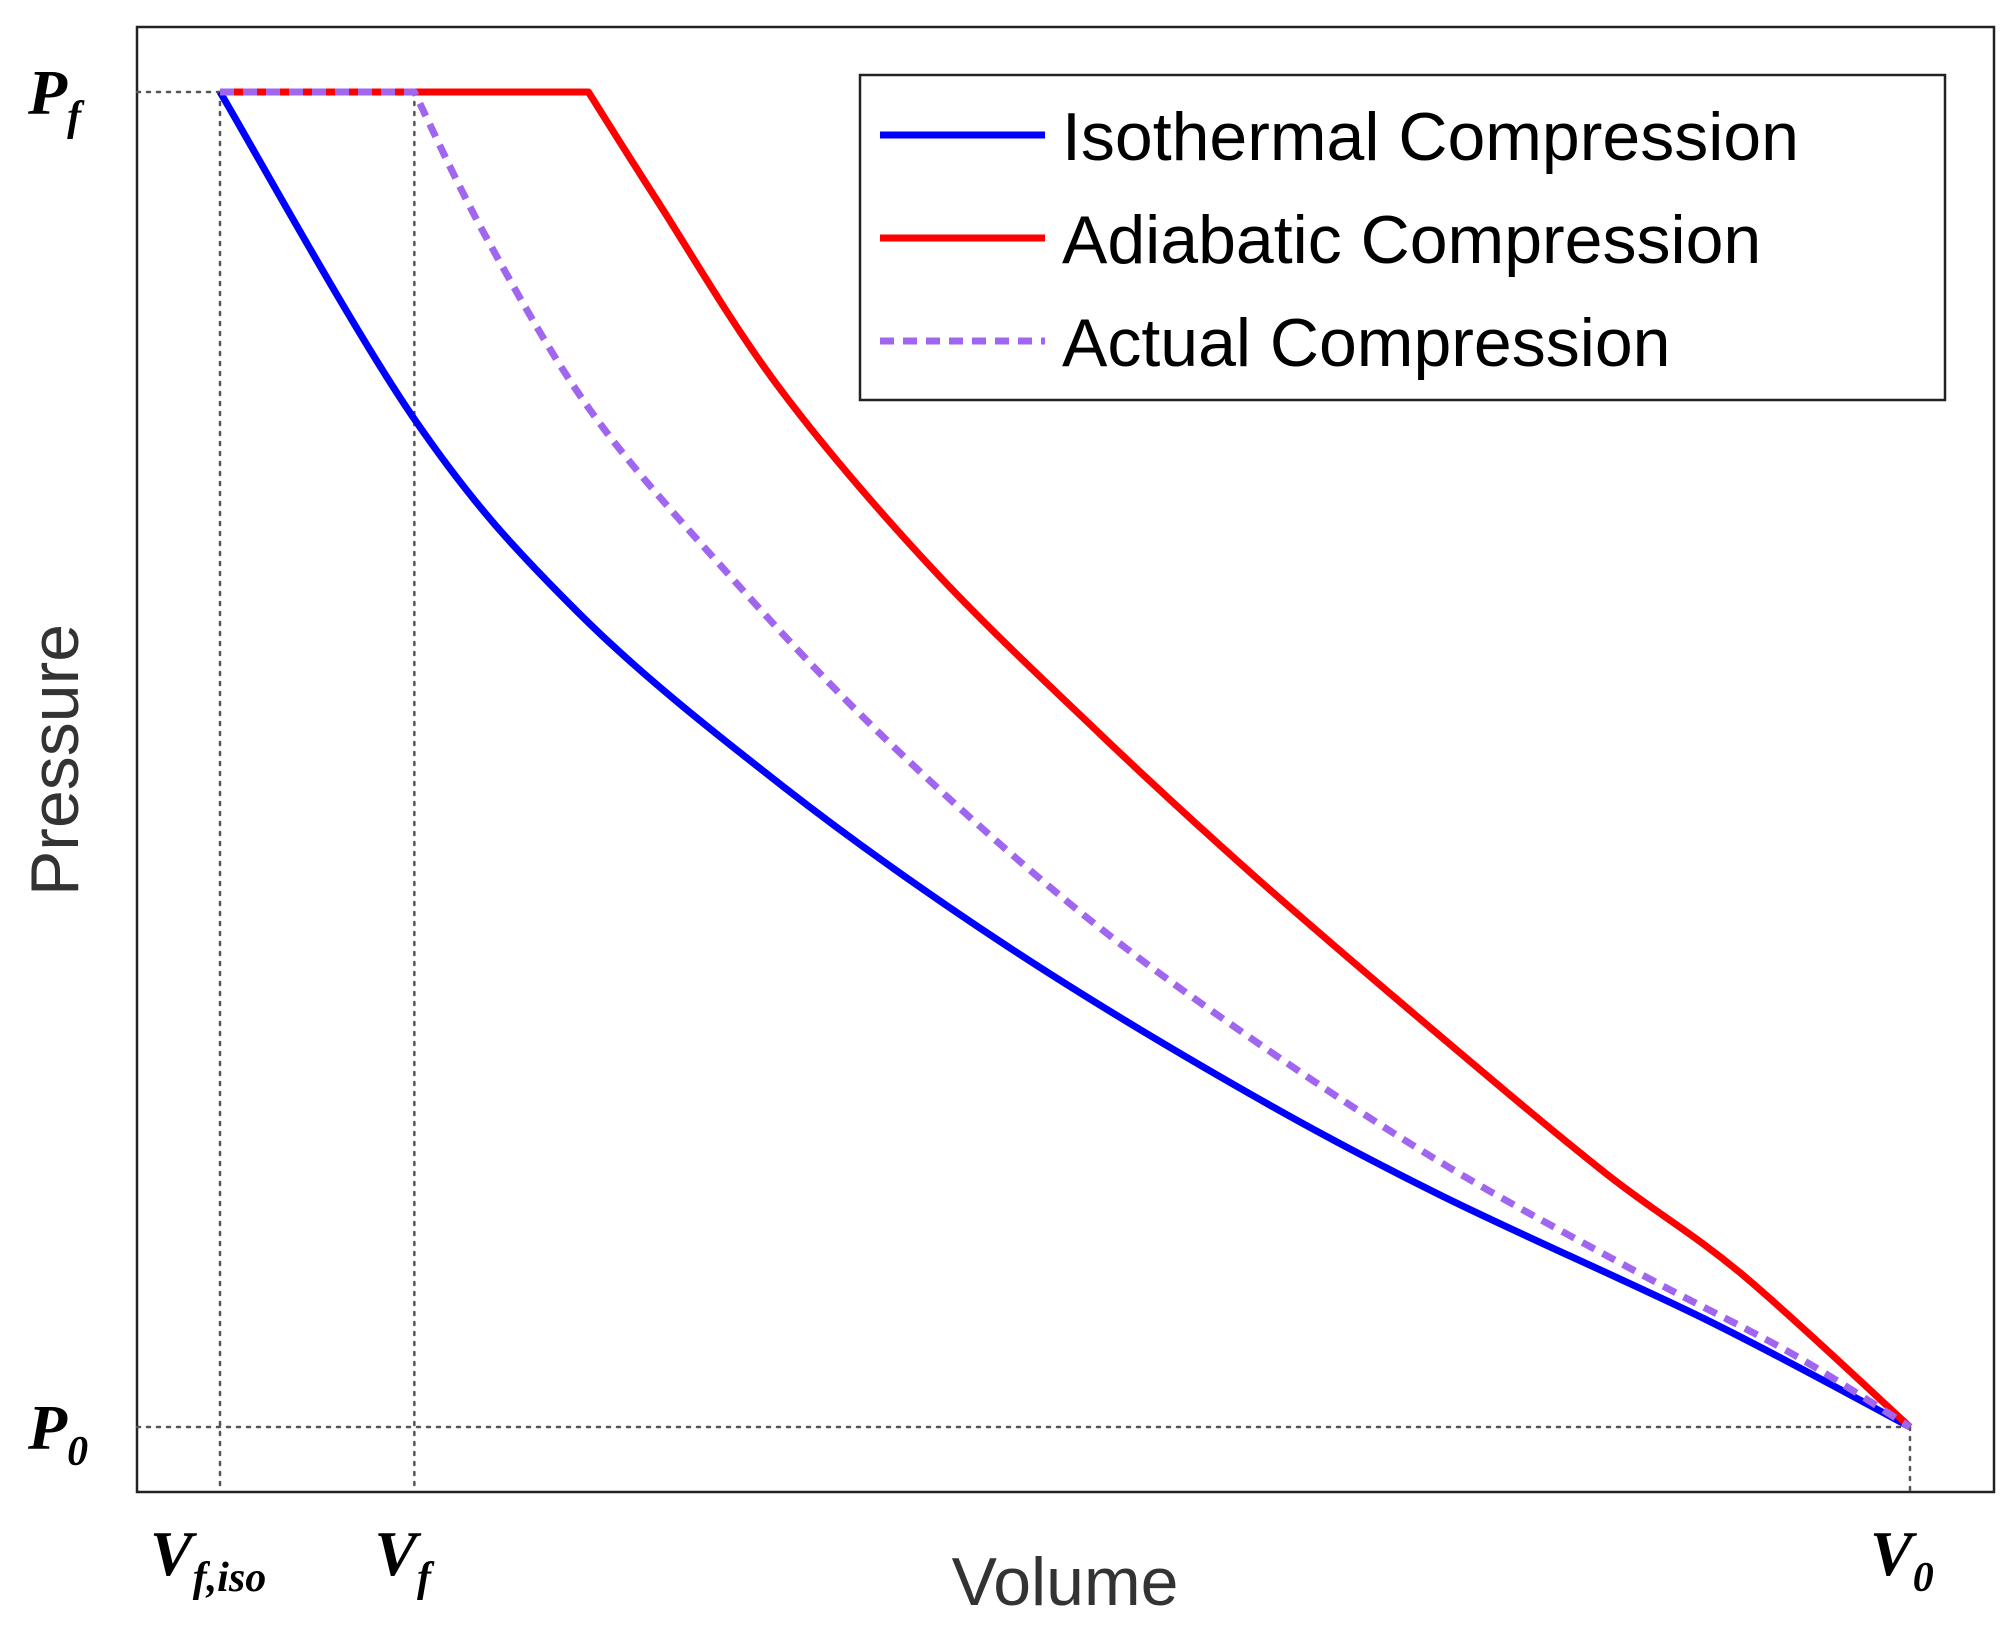 This screenshot has height=1630, width=2008. I want to click on legend-label-0: Isothermal Compression, so click(1430, 137).